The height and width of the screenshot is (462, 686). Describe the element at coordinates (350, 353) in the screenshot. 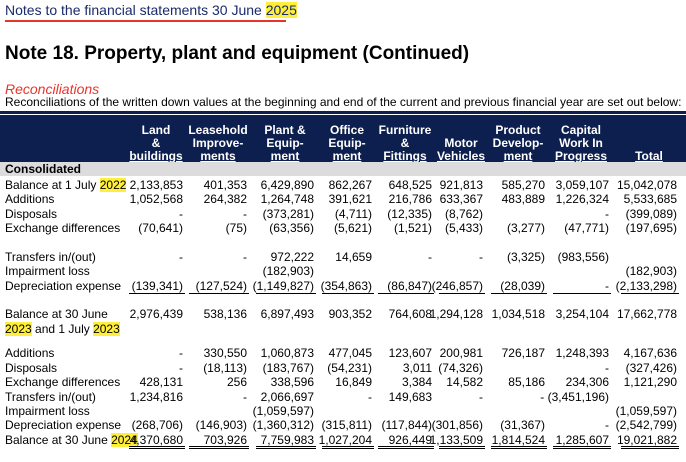

I see `table-cell: 477,045` at that location.